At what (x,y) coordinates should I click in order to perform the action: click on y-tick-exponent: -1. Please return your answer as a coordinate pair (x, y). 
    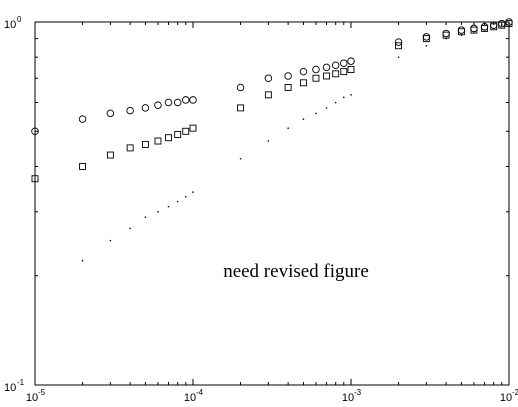
    Looking at the image, I should click on (21, 382).